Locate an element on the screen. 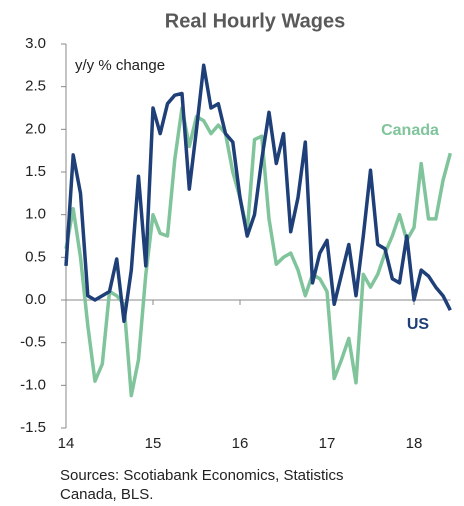 The width and height of the screenshot is (464, 506). y-tick-label: -1.5 is located at coordinates (33, 427).